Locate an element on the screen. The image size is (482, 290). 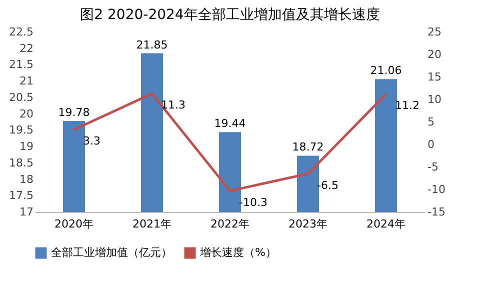
y2-tick-label: 0 is located at coordinates (431, 144).